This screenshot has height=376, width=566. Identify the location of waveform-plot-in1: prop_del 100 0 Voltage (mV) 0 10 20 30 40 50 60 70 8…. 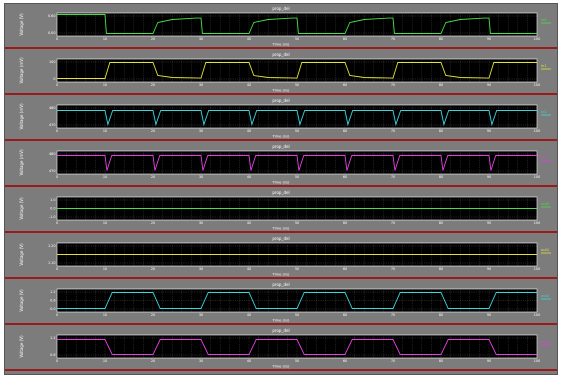
(285, 72).